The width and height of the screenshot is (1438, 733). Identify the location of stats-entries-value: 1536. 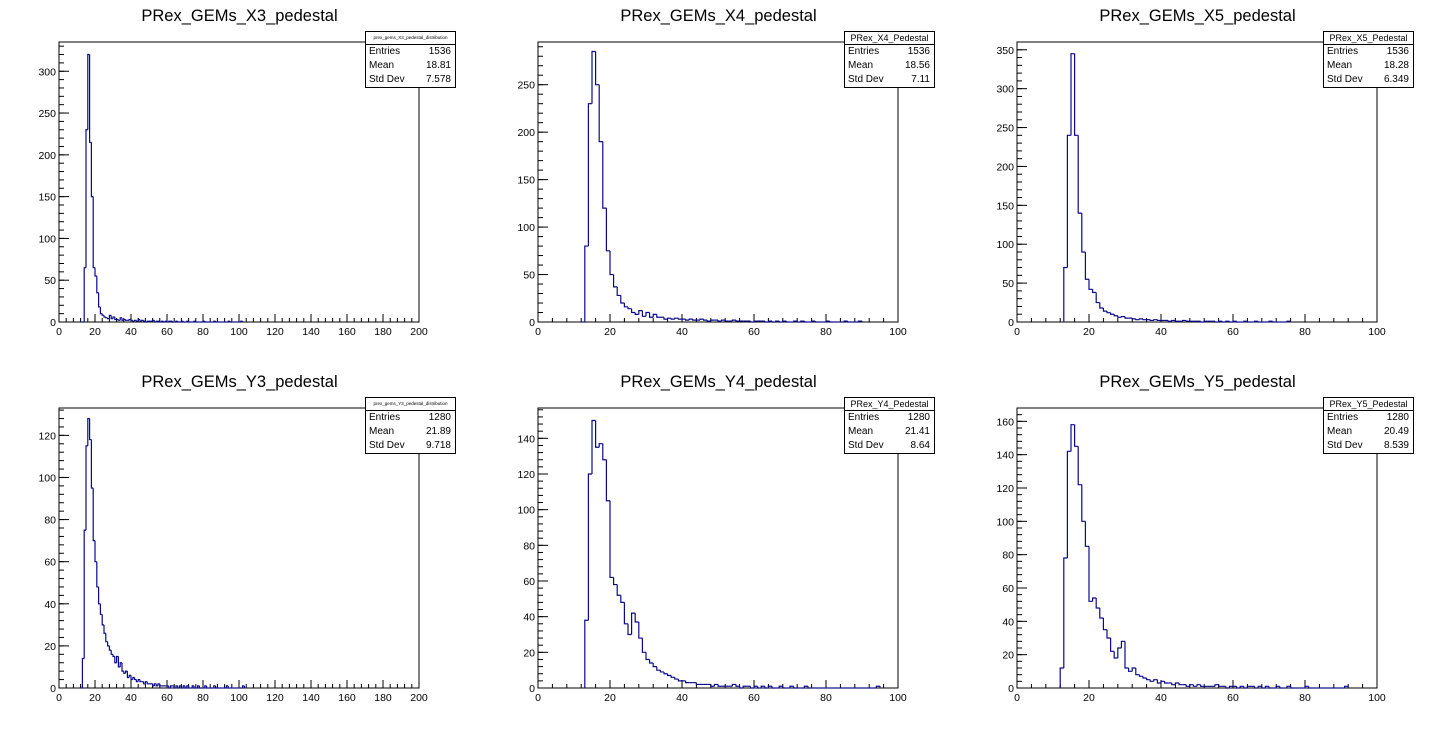
(1397, 51).